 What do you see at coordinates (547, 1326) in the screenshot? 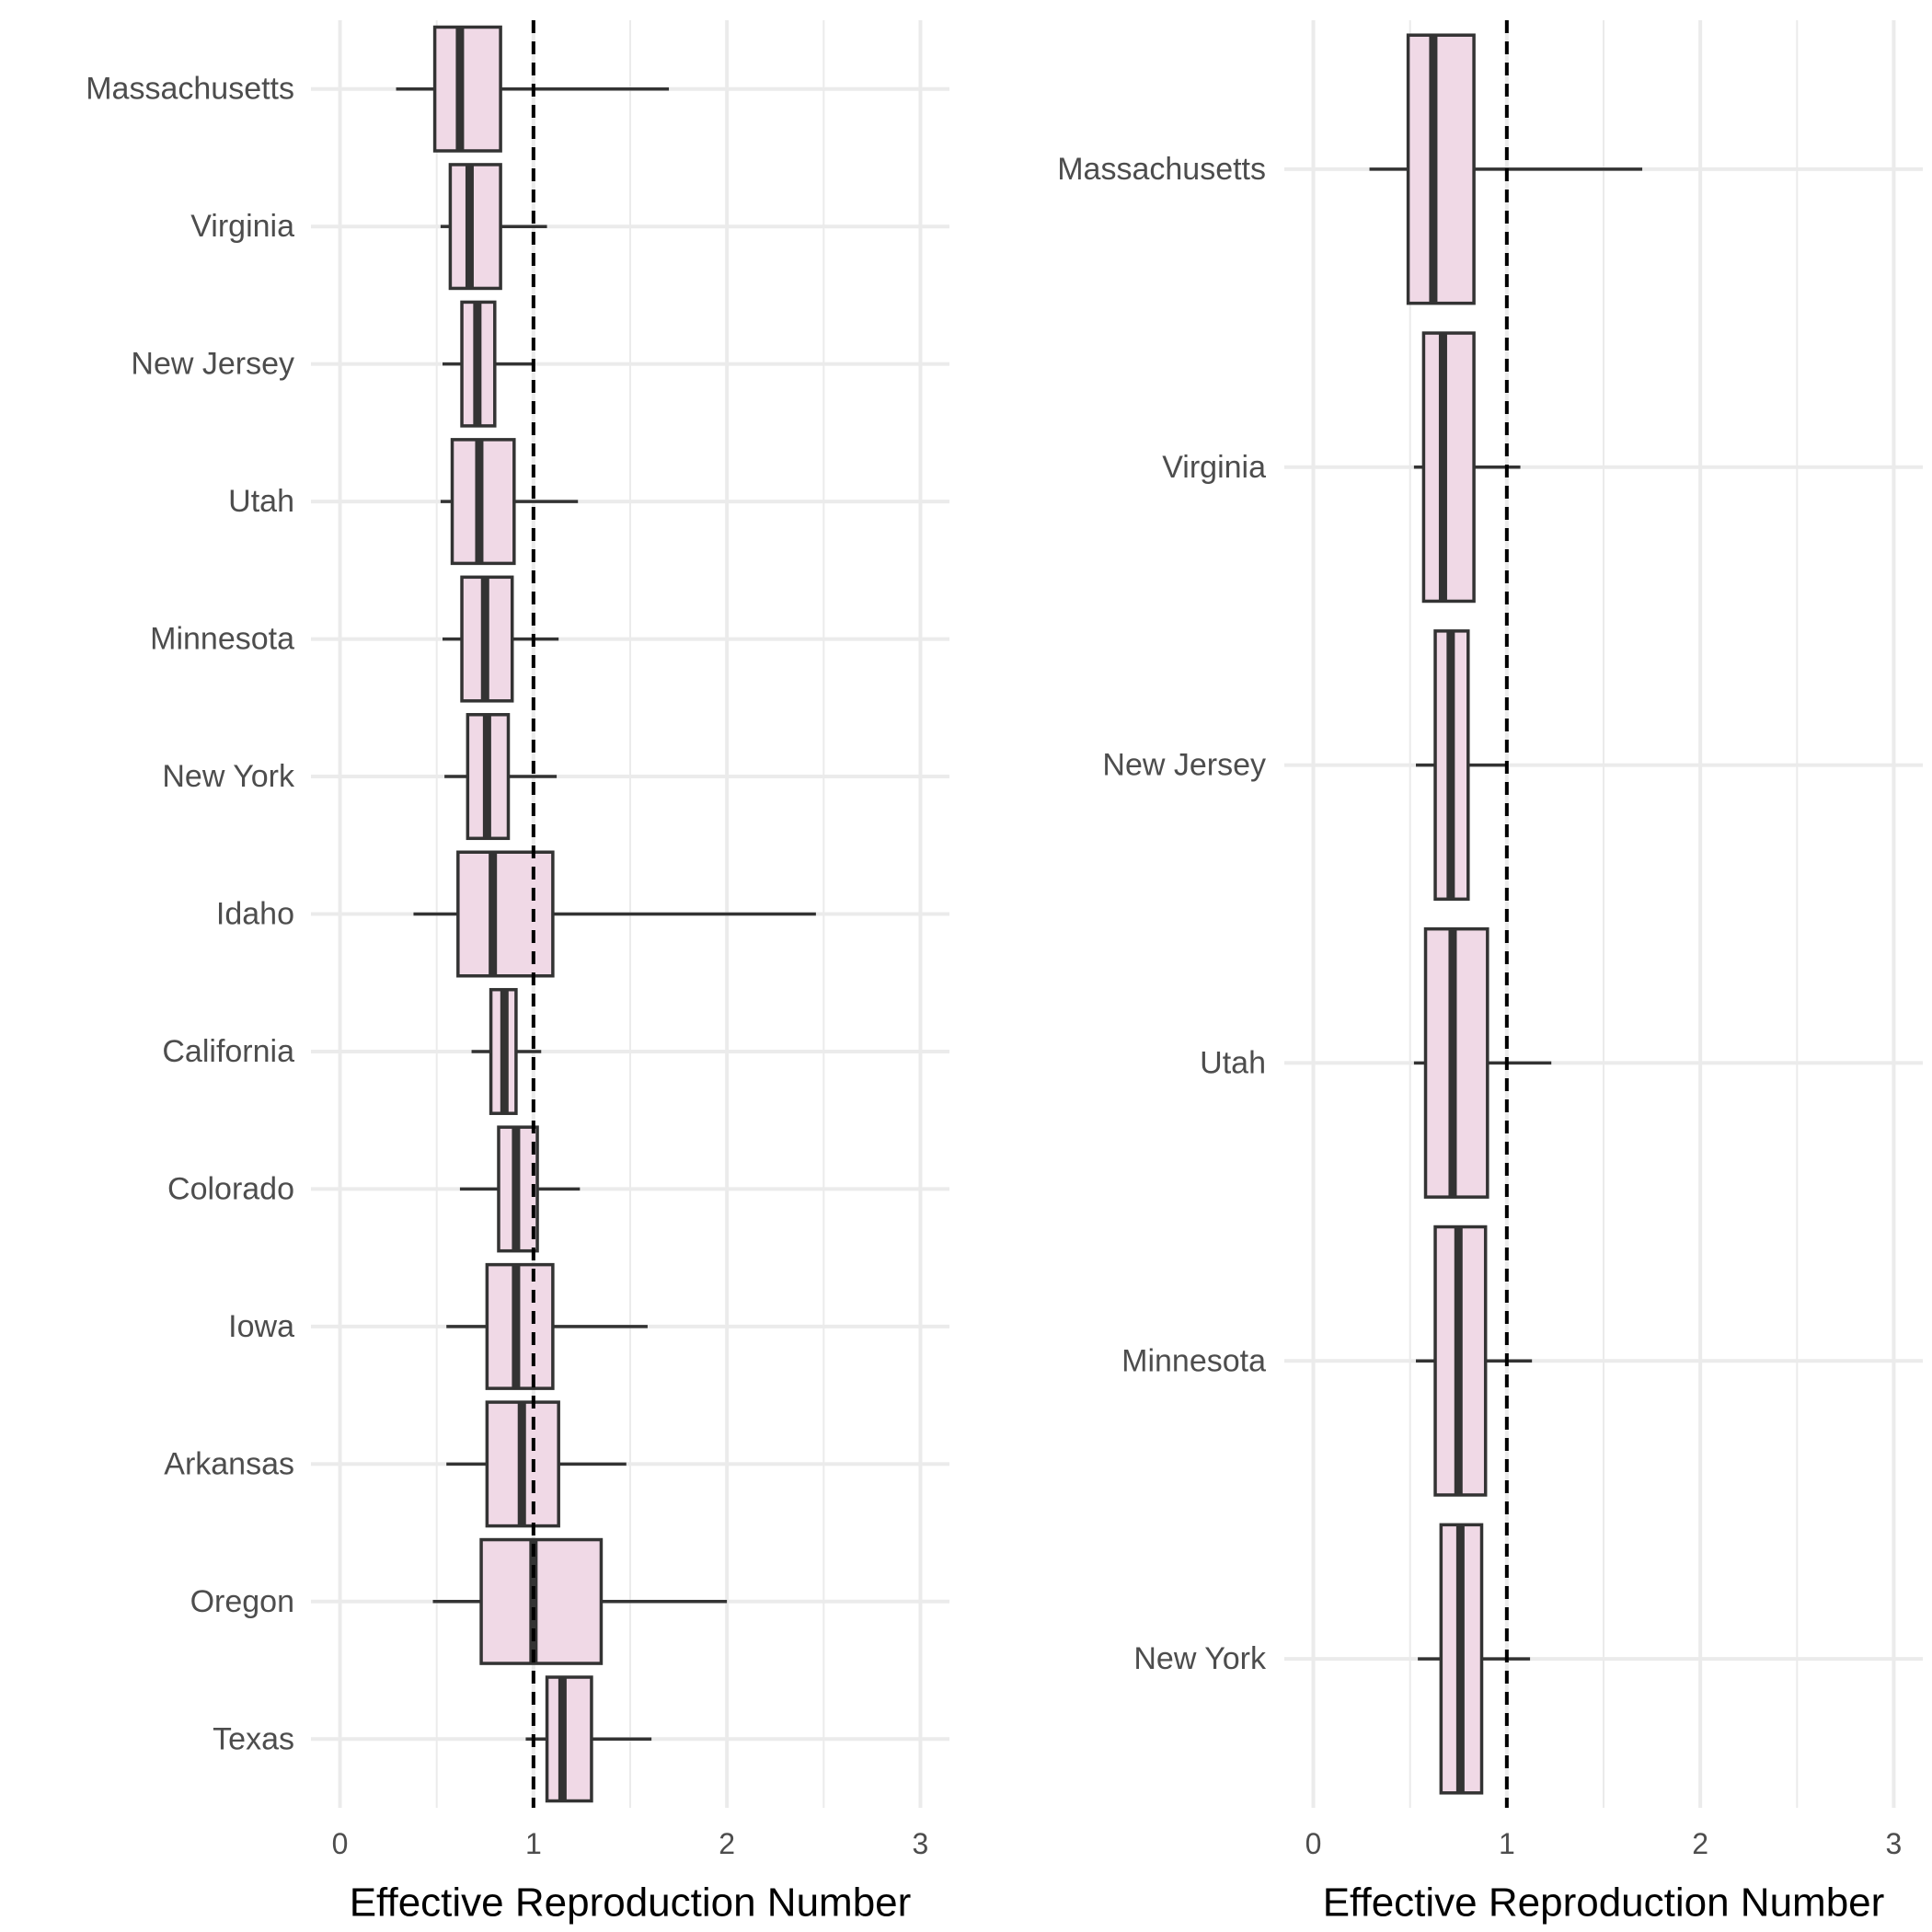
I see `box-iowa` at bounding box center [547, 1326].